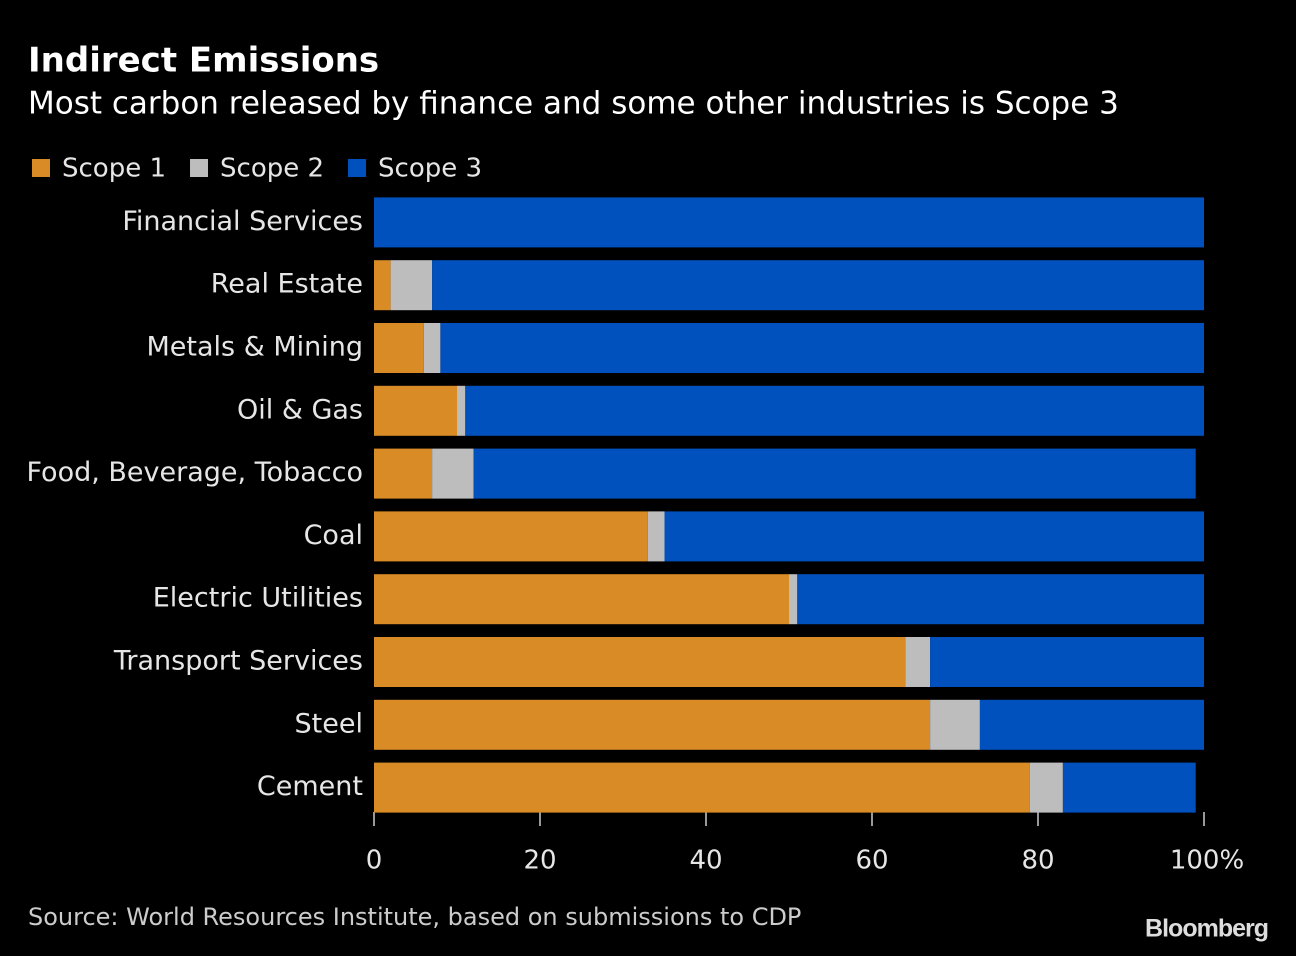 Image resolution: width=1296 pixels, height=956 pixels. What do you see at coordinates (194, 472) in the screenshot?
I see `y-tick-label: Food, Beverage, Tobacco` at bounding box center [194, 472].